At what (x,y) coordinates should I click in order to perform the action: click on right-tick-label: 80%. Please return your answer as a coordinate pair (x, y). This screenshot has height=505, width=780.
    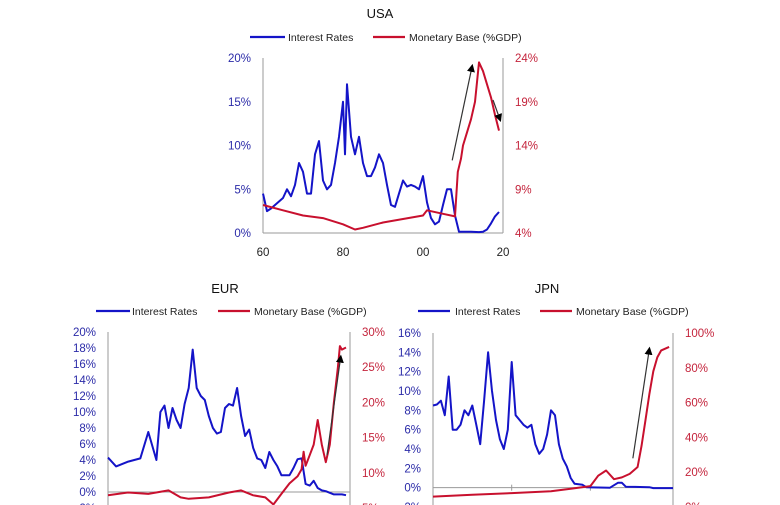
    Looking at the image, I should click on (696, 369).